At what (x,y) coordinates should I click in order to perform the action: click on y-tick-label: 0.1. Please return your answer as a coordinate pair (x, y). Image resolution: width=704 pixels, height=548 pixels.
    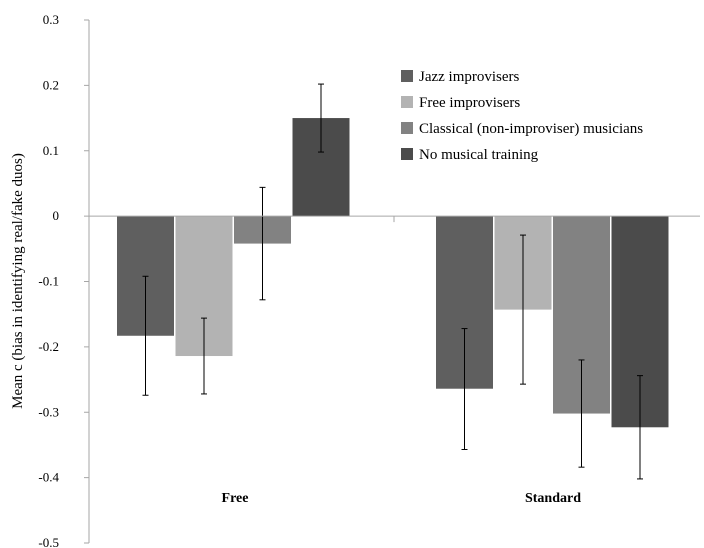
    Looking at the image, I should click on (51, 150).